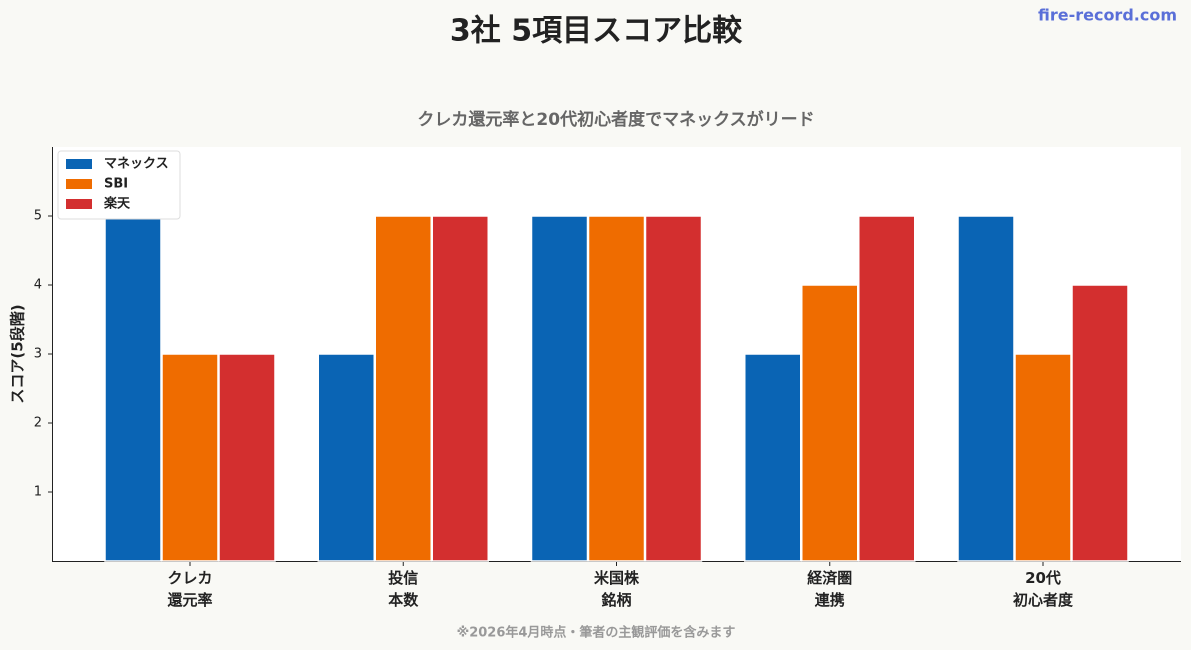 This screenshot has width=1191, height=650. I want to click on legend-label: マネックス, so click(136, 164).